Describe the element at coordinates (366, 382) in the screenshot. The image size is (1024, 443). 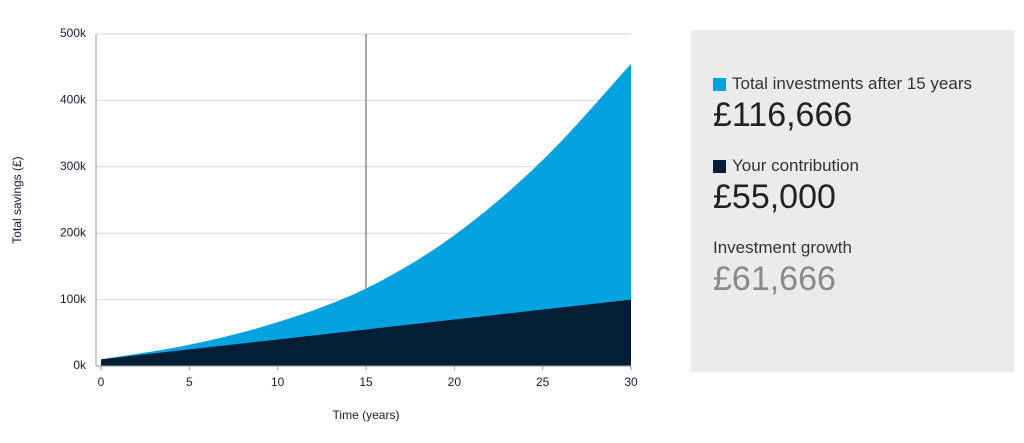
I see `x-tick-label: 15` at that location.